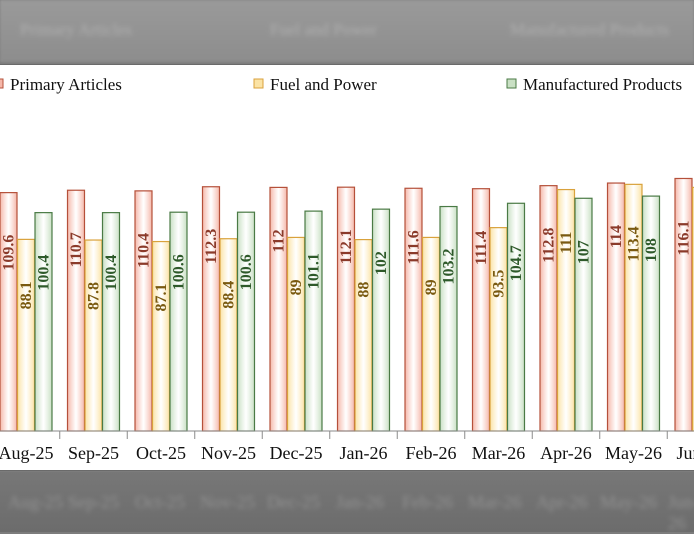 The image size is (694, 534). I want to click on data-label: 114, so click(616, 236).